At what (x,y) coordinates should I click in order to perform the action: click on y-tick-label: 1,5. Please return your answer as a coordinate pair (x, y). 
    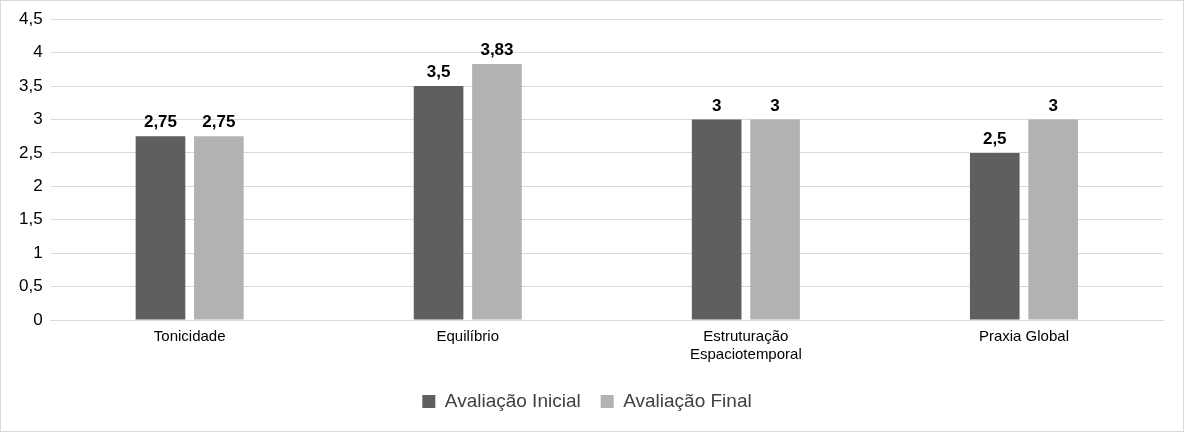
    Looking at the image, I should click on (30, 219).